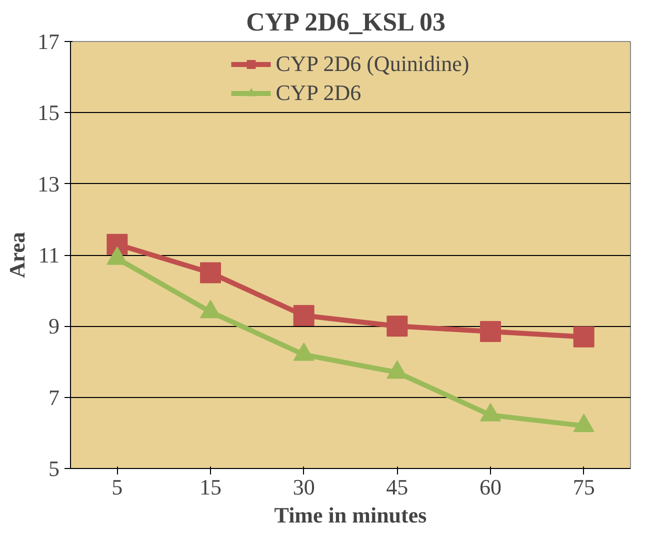 Image resolution: width=658 pixels, height=537 pixels. Describe the element at coordinates (373, 64) in the screenshot. I see `legend-label: CYP 2D6 (Quinidine)` at that location.